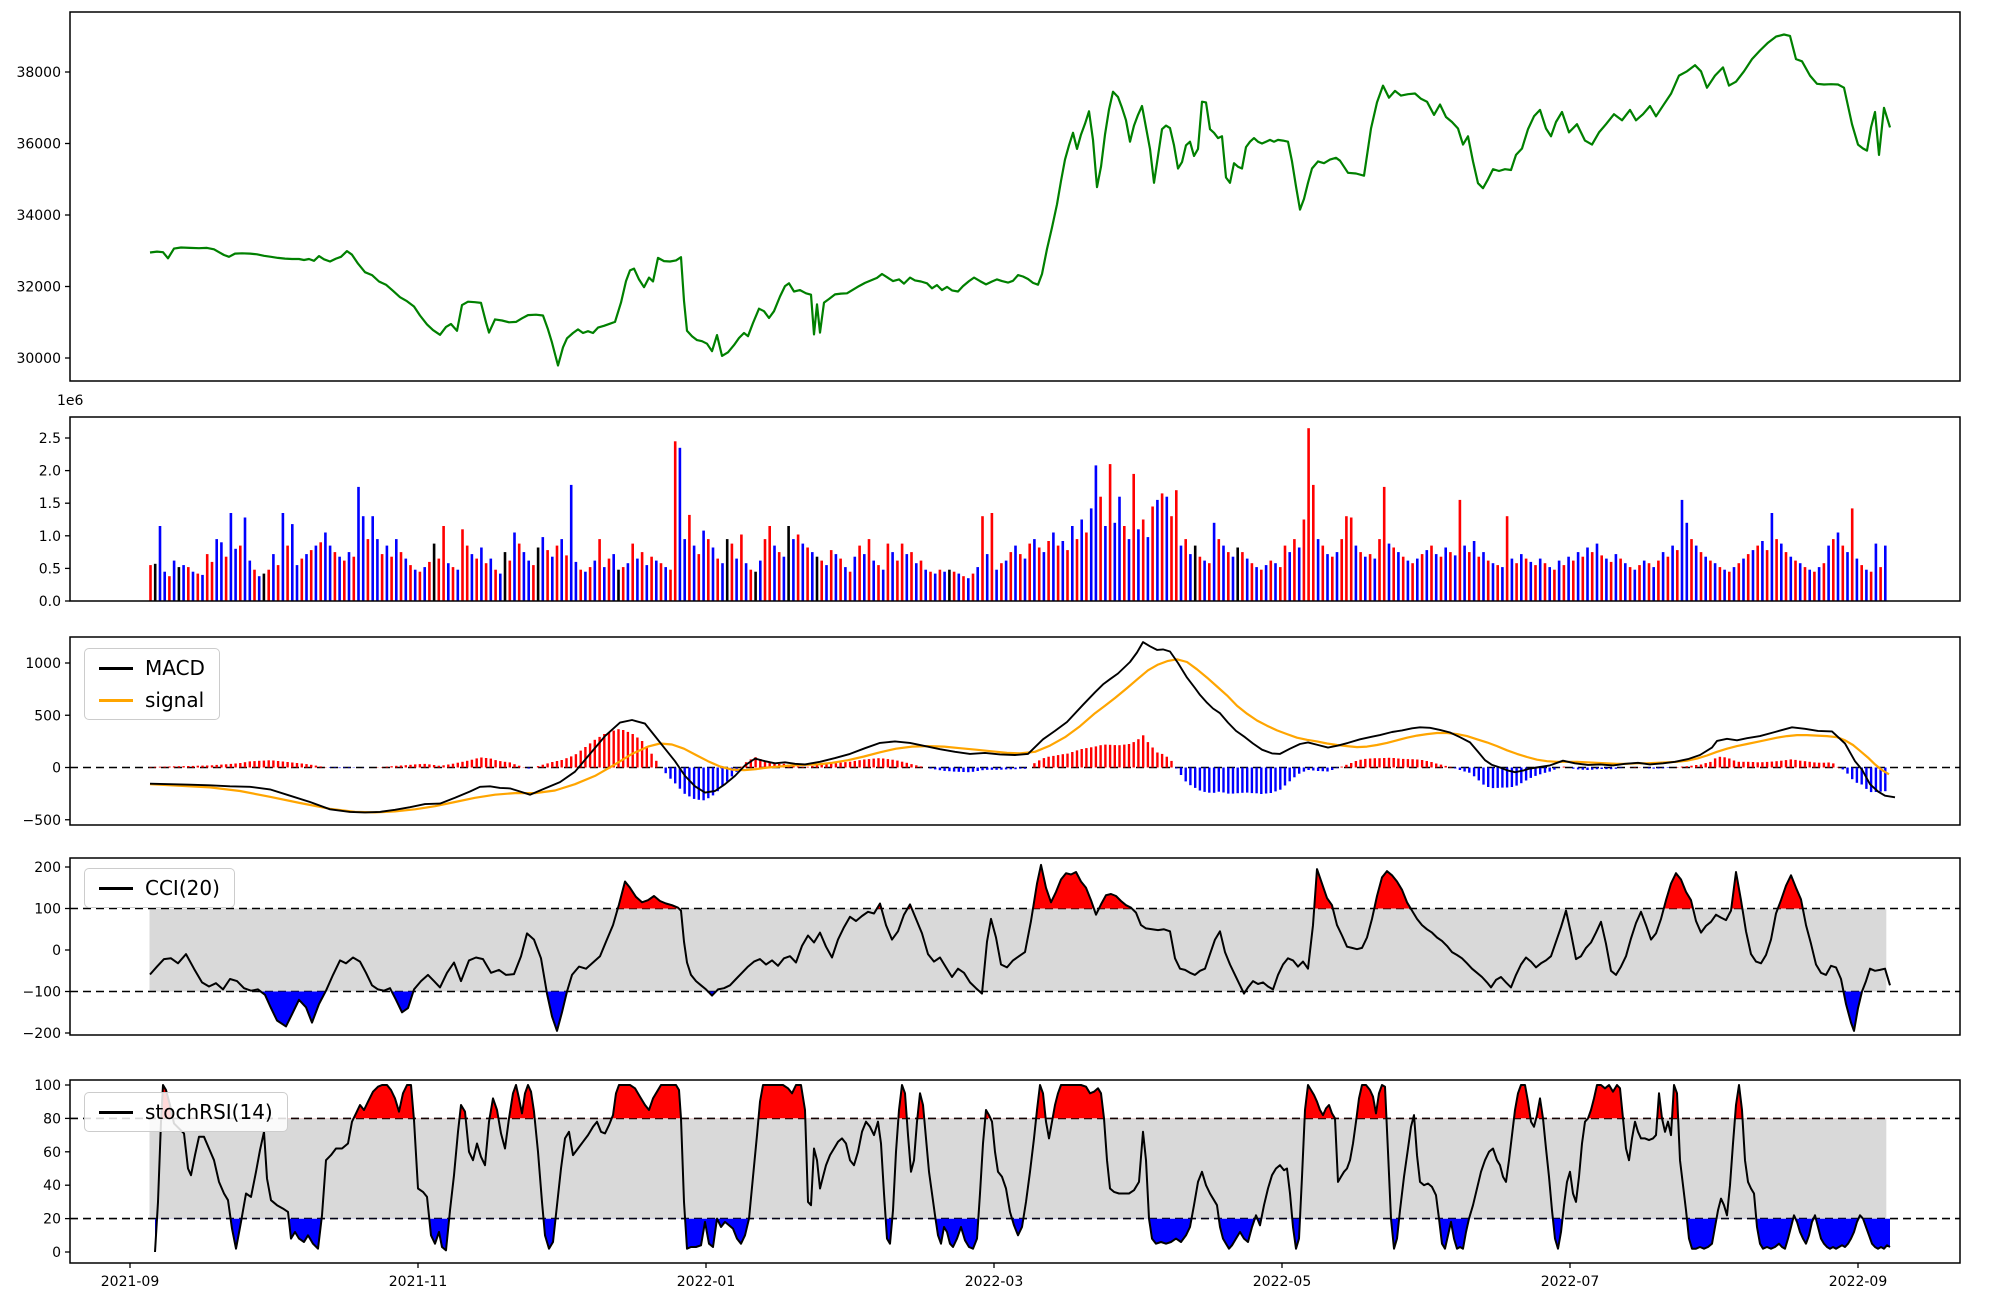  I want to click on xtick-label: 2022-07, so click(1570, 1282).